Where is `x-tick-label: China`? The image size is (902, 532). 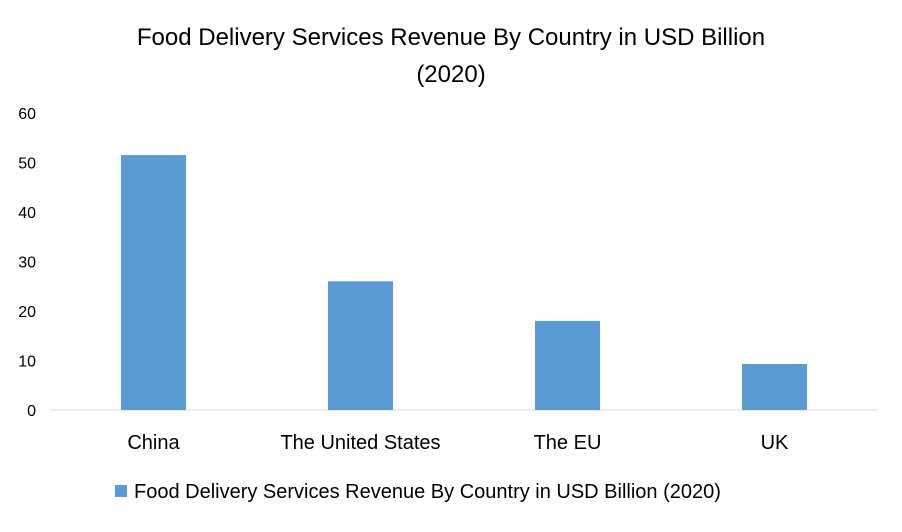 x-tick-label: China is located at coordinates (153, 443).